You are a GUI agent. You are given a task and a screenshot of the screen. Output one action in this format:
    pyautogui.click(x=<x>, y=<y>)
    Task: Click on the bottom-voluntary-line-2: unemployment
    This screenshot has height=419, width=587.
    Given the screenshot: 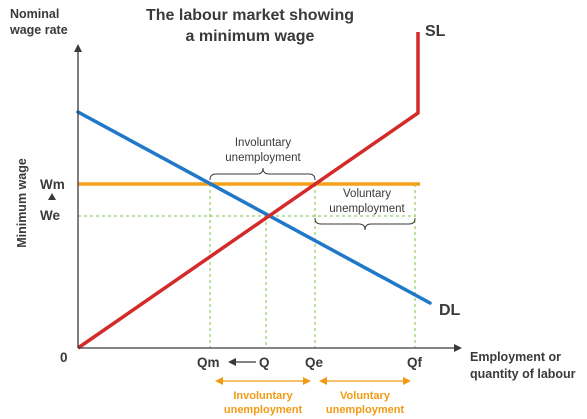 What is the action you would take?
    pyautogui.click(x=365, y=410)
    